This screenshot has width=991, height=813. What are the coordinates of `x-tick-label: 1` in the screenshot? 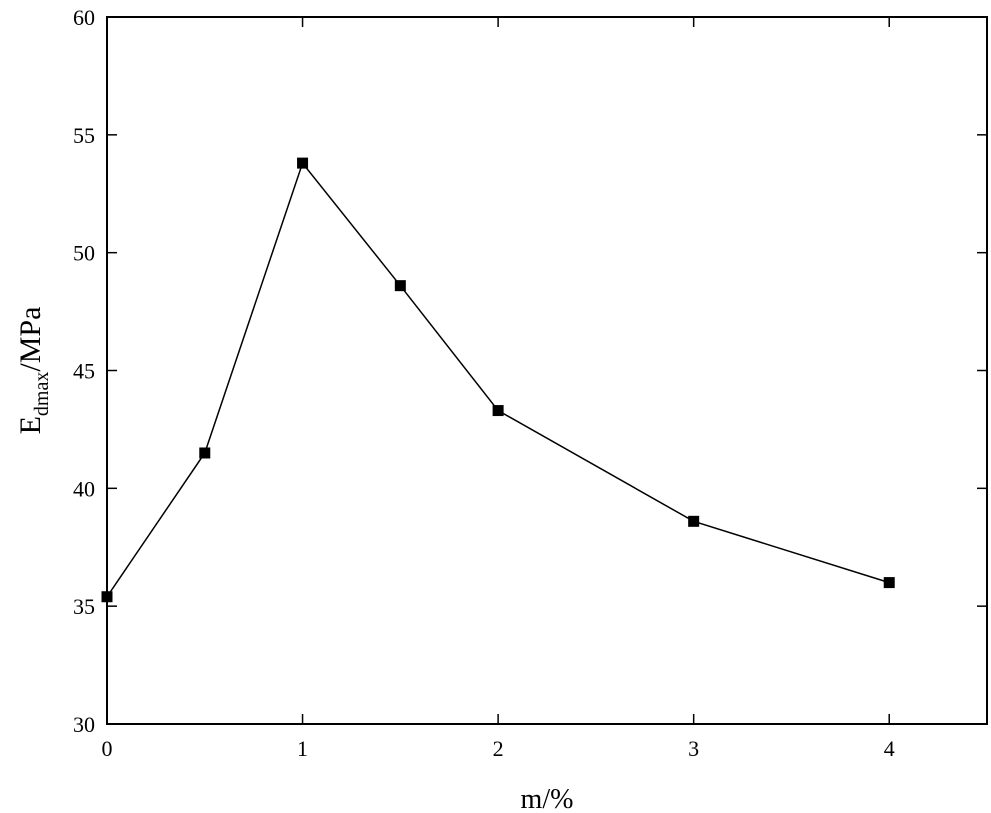 It's located at (302, 748).